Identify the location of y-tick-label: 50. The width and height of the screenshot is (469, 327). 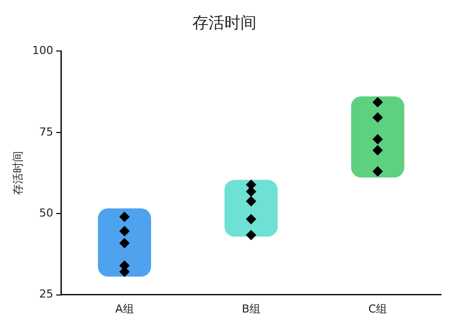
(46, 213).